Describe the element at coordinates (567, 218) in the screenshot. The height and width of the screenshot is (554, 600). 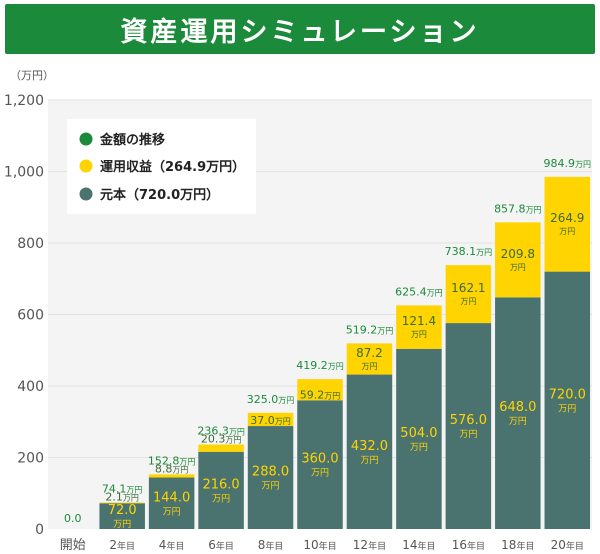
I see `profit-value-label: 264.9` at that location.